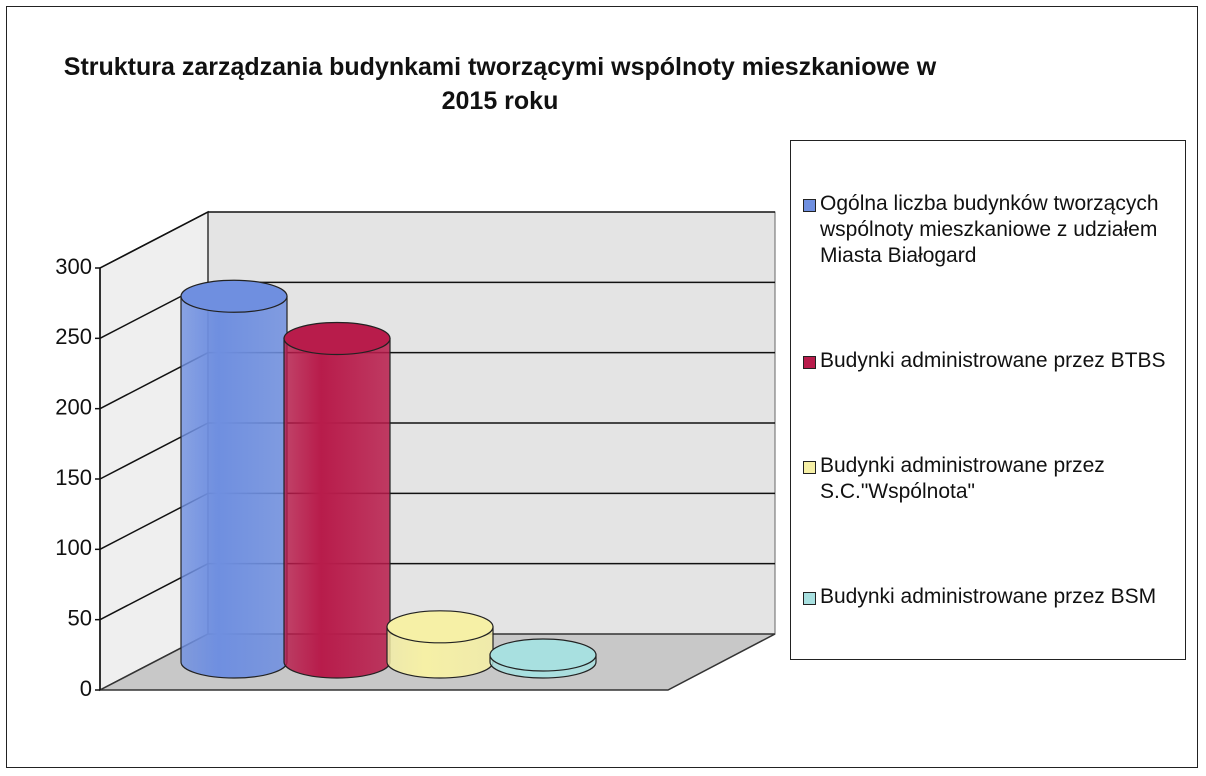 This screenshot has width=1206, height=776. I want to click on legend-entry: Budynki administrowane przez BSM, so click(990, 597).